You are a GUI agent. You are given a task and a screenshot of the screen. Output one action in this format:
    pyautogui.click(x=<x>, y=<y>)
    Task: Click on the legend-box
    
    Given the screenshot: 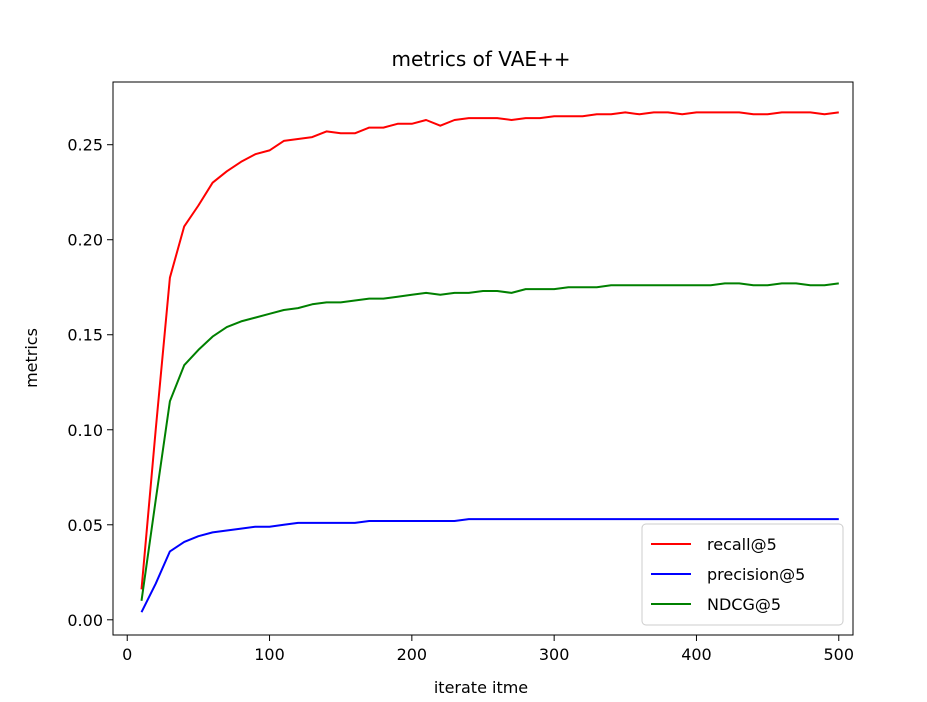 What is the action you would take?
    pyautogui.click(x=742, y=574)
    